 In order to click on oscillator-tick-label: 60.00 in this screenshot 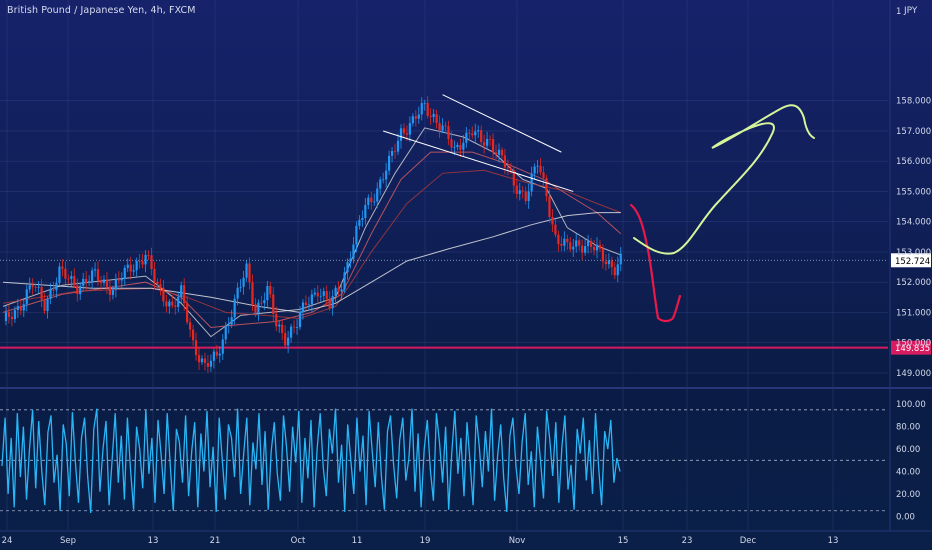, I will do `click(908, 450)`.